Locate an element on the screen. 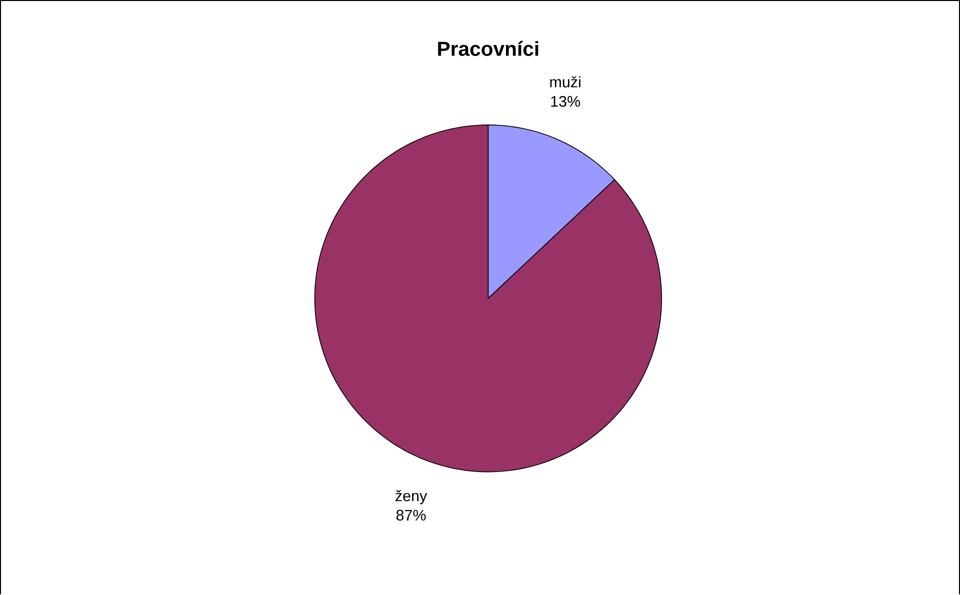  chart-title: Pracovníci is located at coordinates (488, 48).